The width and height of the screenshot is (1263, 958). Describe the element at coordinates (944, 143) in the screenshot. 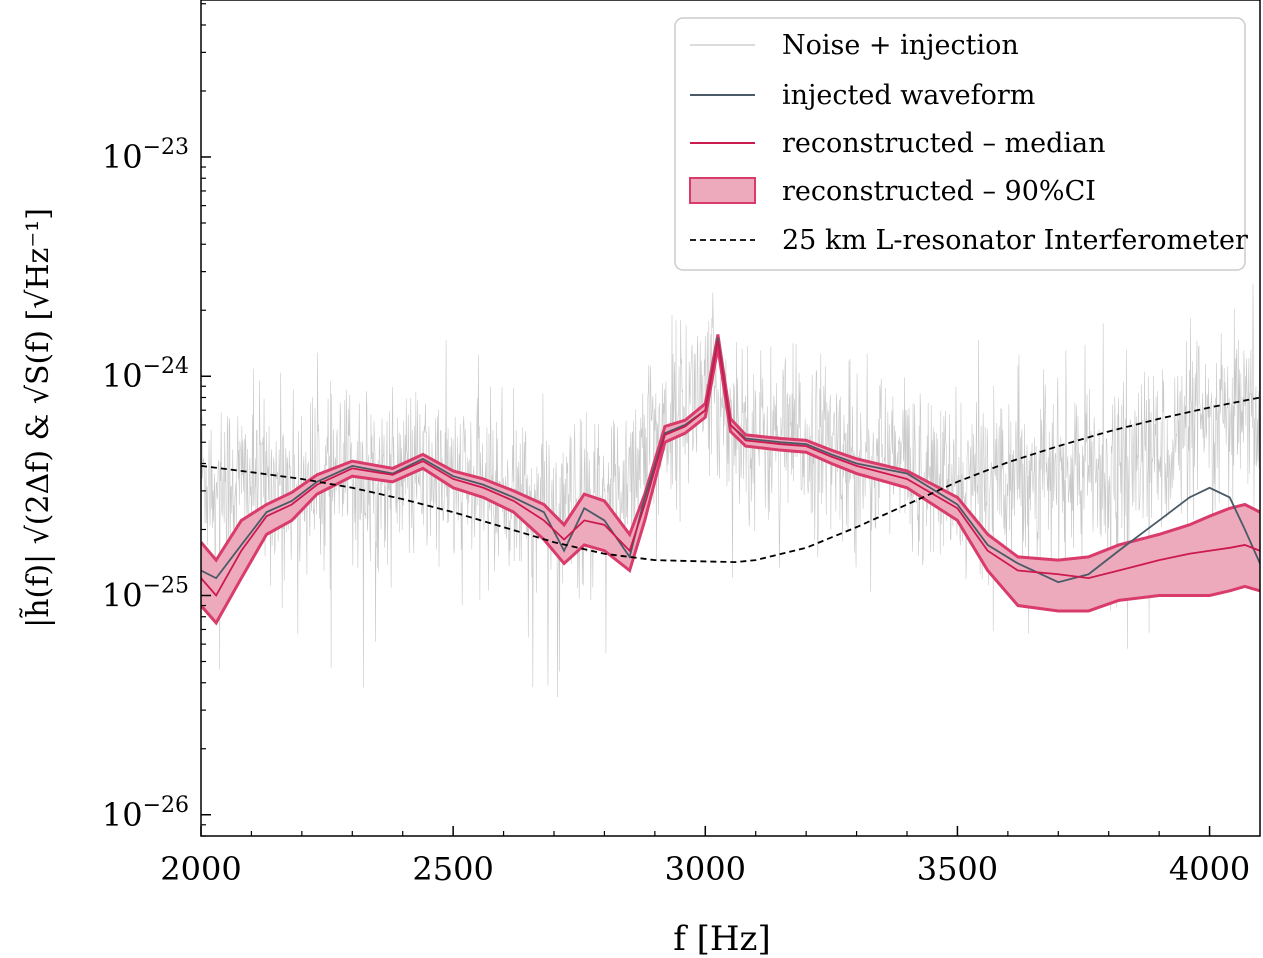

I see `legend-median-label: reconstructed – median` at that location.